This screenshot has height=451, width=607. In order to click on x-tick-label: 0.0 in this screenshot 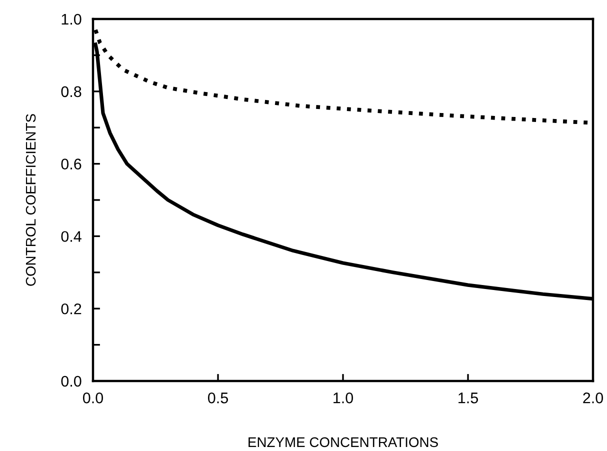, I will do `click(93, 398)`.